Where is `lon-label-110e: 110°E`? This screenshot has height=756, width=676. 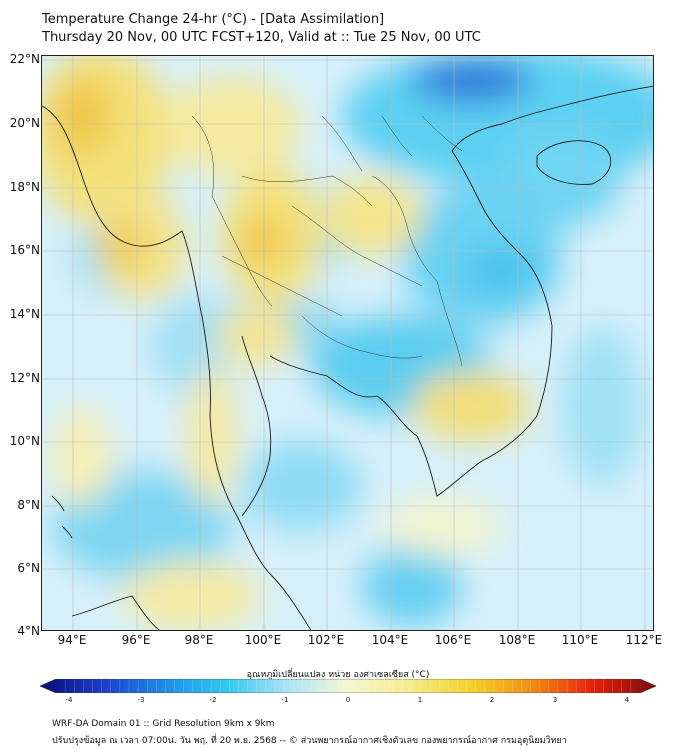
lon-label-110e: 110°E is located at coordinates (580, 640).